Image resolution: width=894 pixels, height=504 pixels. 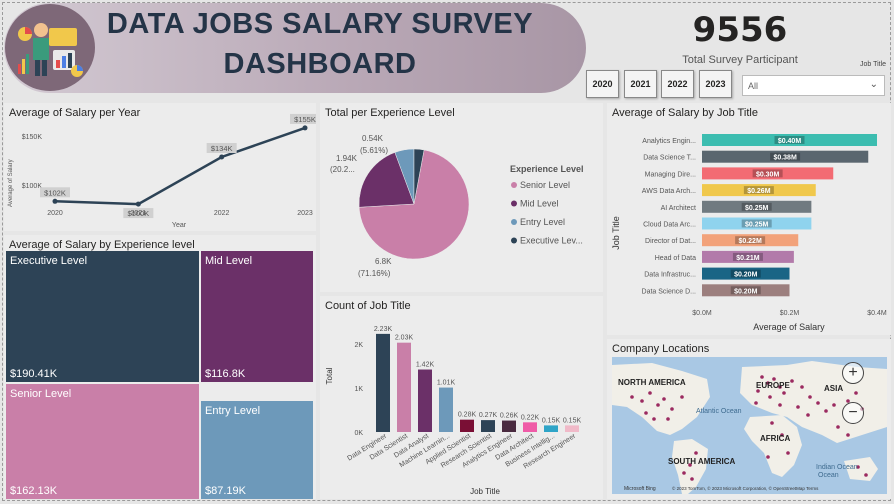 What do you see at coordinates (833, 388) in the screenshot?
I see `map-label-asia: ASIA` at bounding box center [833, 388].